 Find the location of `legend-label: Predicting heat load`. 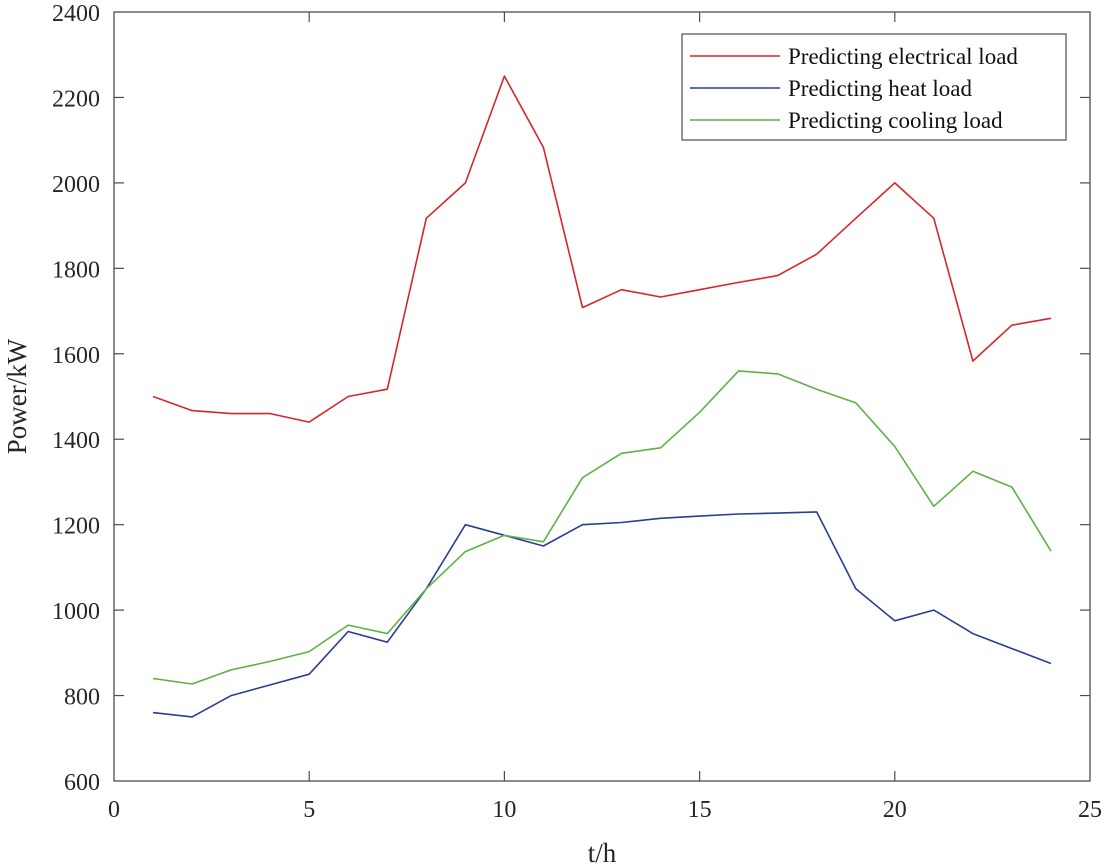

legend-label: Predicting heat load is located at coordinates (880, 88).